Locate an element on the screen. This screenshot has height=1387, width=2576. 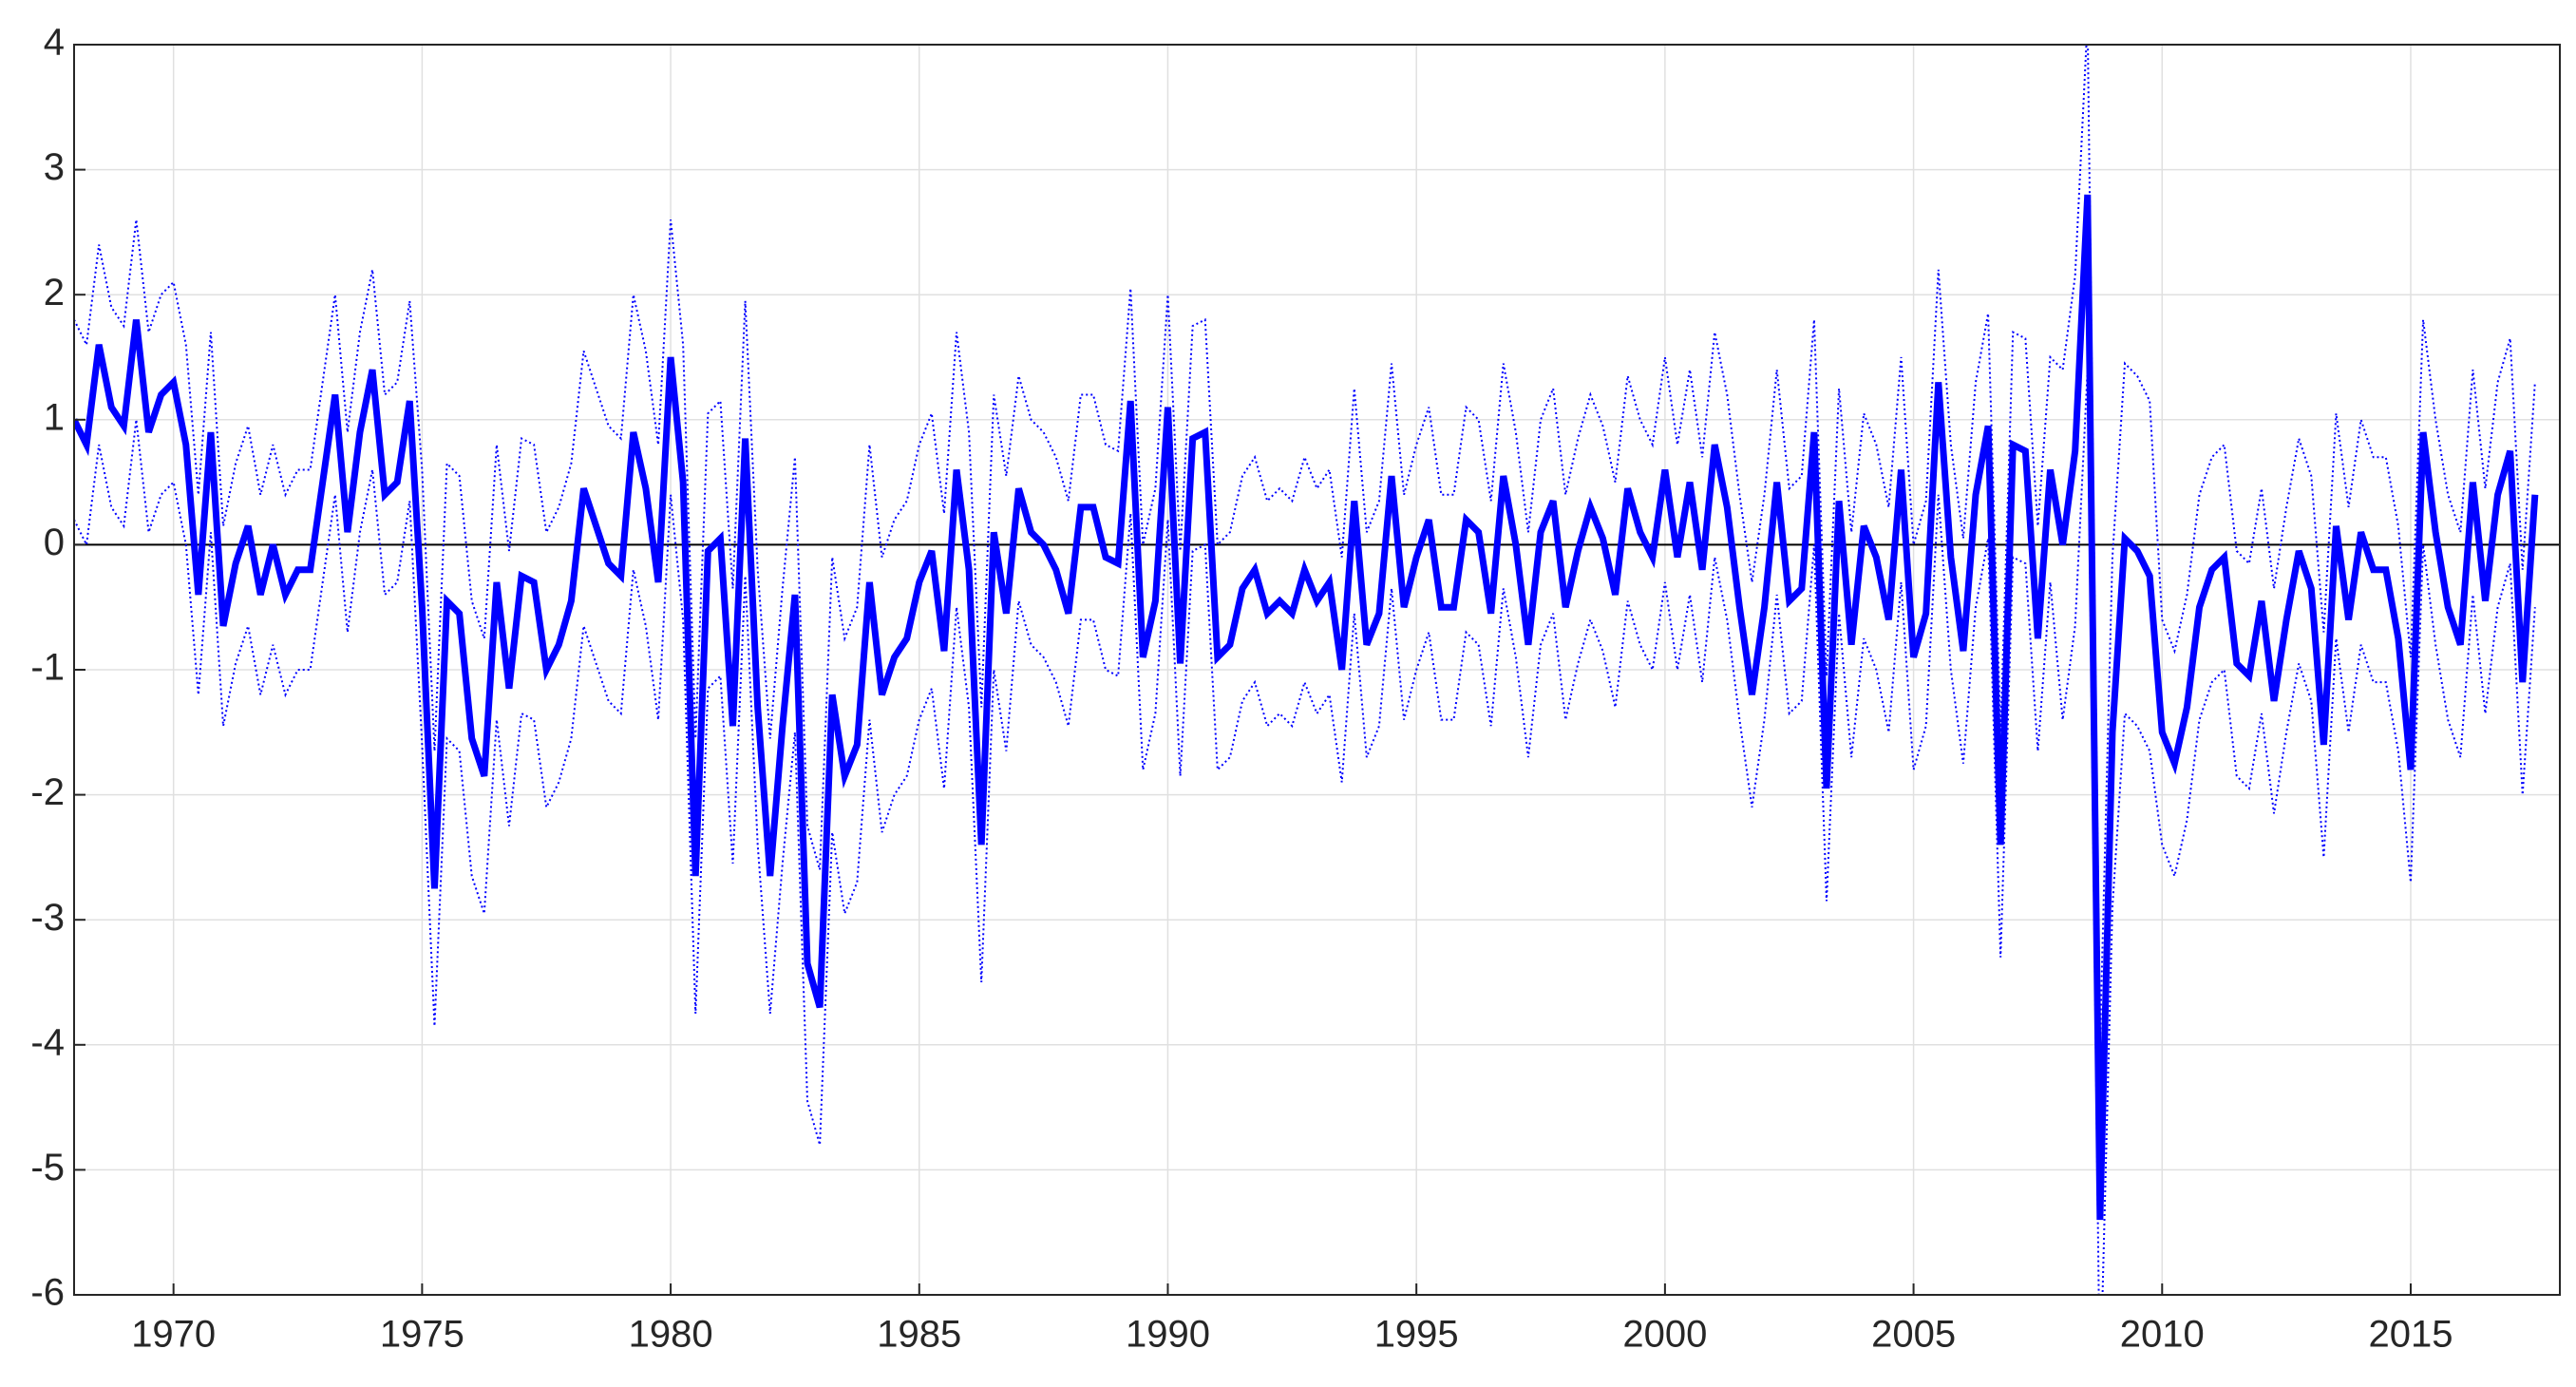
y-tick-label: 4 is located at coordinates (54, 43).